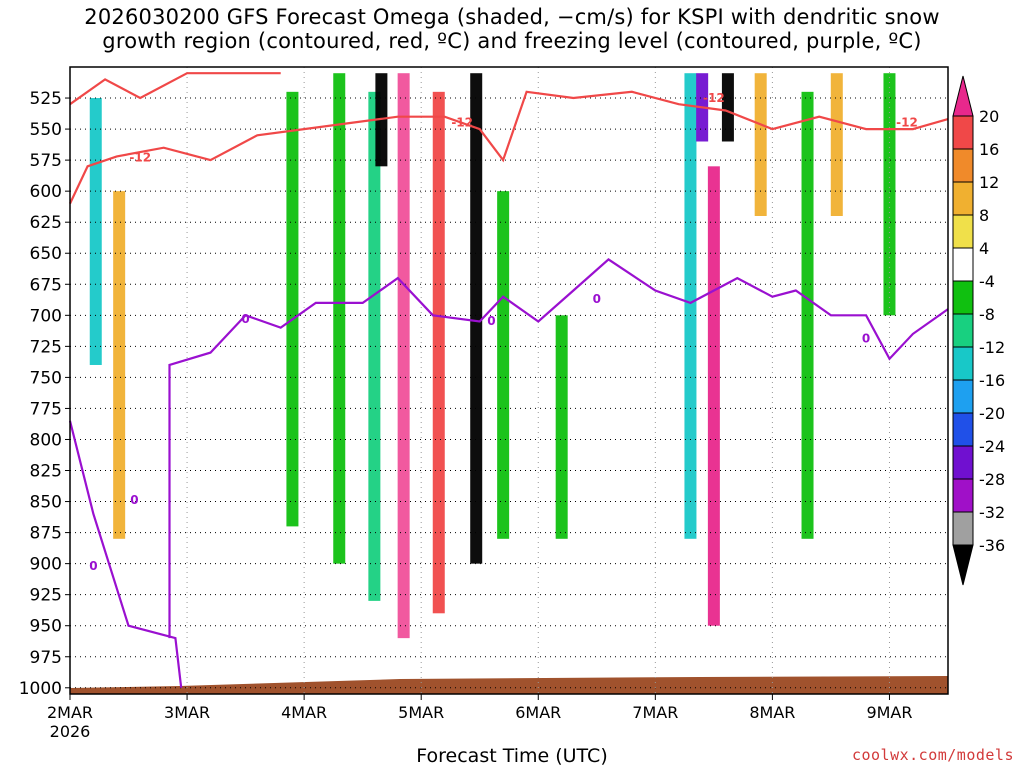 The height and width of the screenshot is (768, 1024). What do you see at coordinates (46, 316) in the screenshot?
I see `y-tick-label: 700` at bounding box center [46, 316].